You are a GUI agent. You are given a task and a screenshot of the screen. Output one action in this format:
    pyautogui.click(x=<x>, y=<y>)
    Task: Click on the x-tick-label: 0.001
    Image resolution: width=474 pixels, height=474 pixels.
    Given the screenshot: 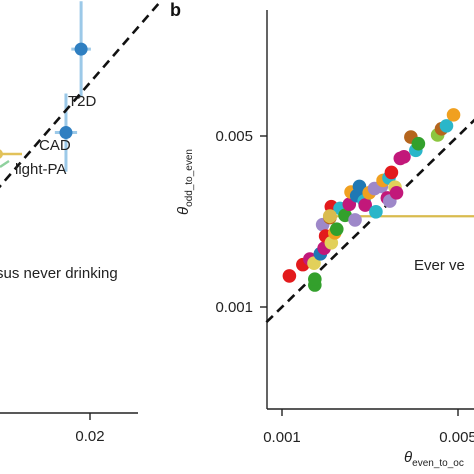 What is the action you would take?
    pyautogui.click(x=282, y=437)
    